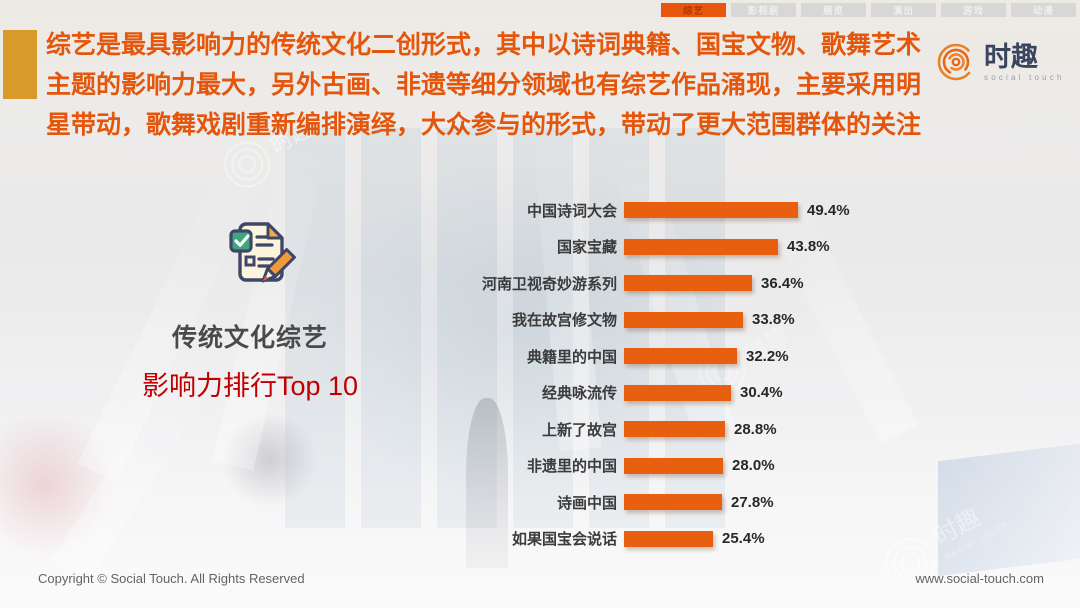 Image resolution: width=1080 pixels, height=608 pixels. Describe the element at coordinates (752, 502) in the screenshot. I see `chart-row-value: 27.8%` at that location.